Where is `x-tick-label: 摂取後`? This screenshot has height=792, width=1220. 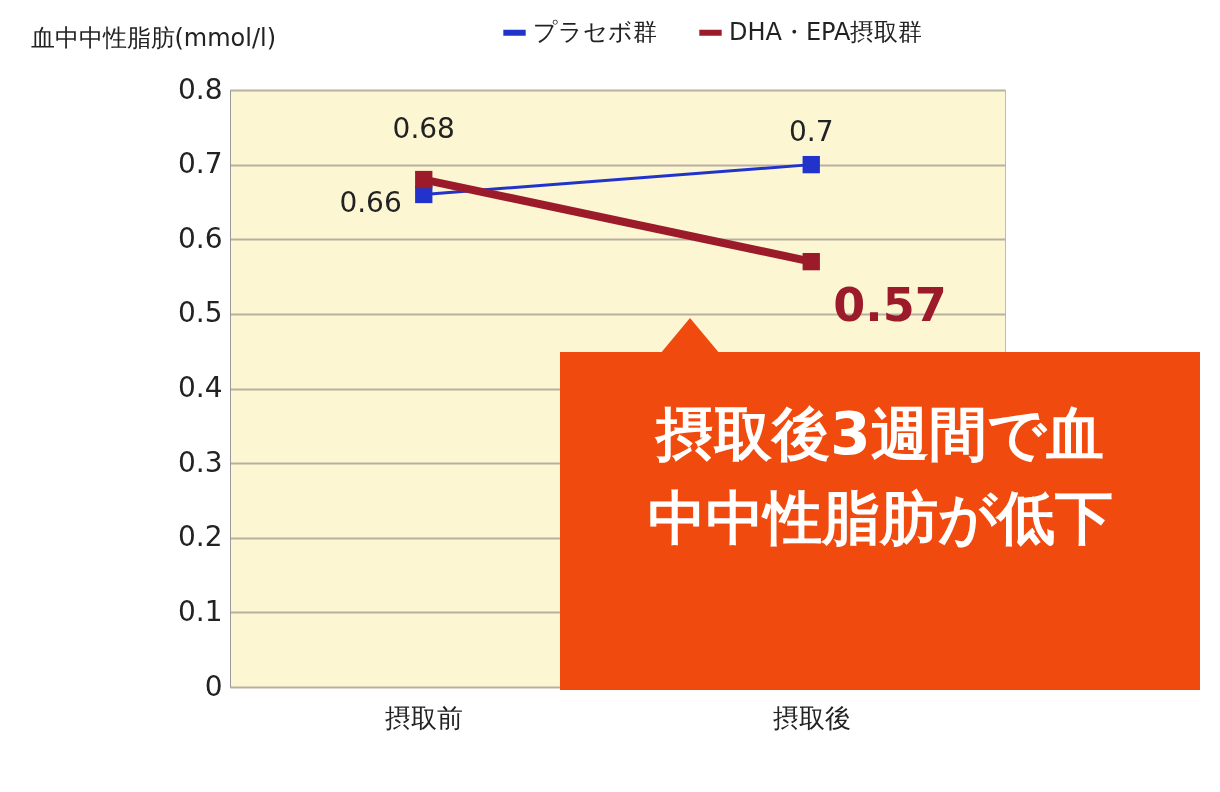
x-tick-label: 摂取後 is located at coordinates (811, 717).